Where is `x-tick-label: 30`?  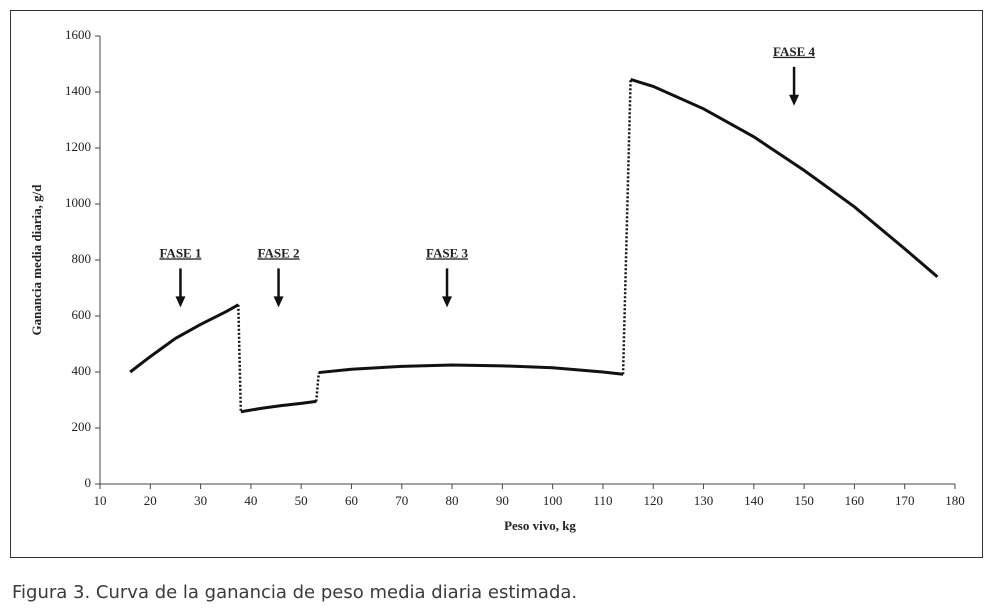 x-tick-label: 30 is located at coordinates (200, 500).